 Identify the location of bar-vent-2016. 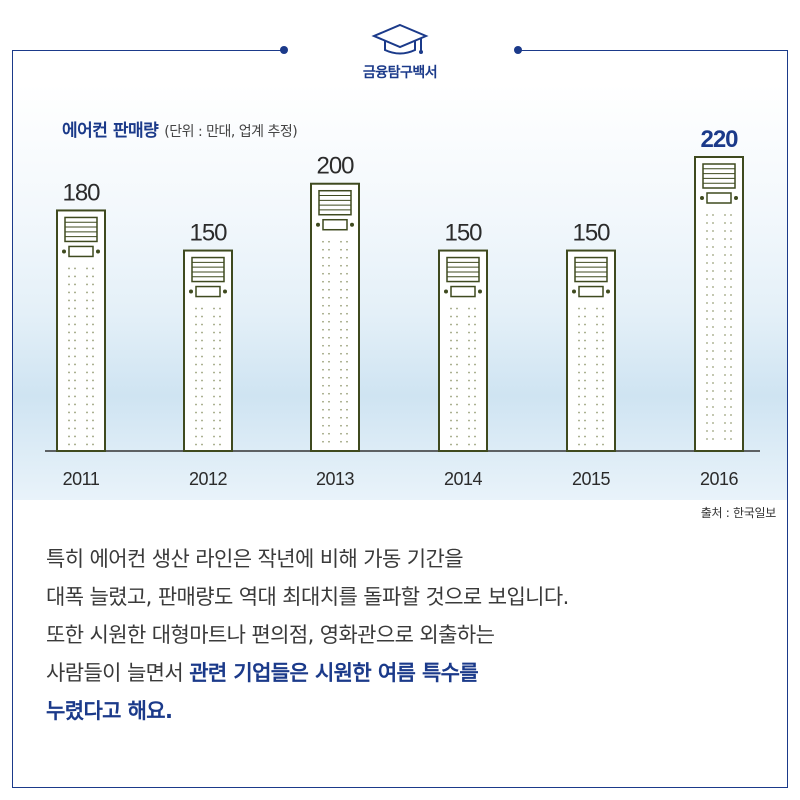
(719, 176).